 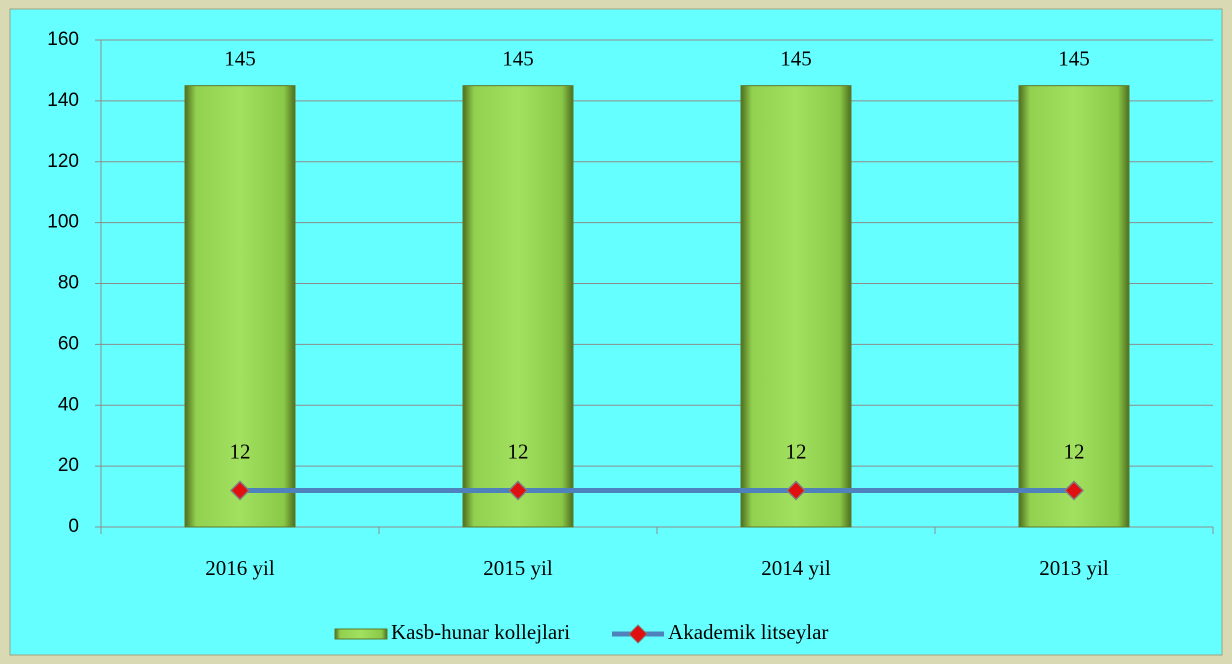 What do you see at coordinates (68, 283) in the screenshot?
I see `y-tick-label: 80` at bounding box center [68, 283].